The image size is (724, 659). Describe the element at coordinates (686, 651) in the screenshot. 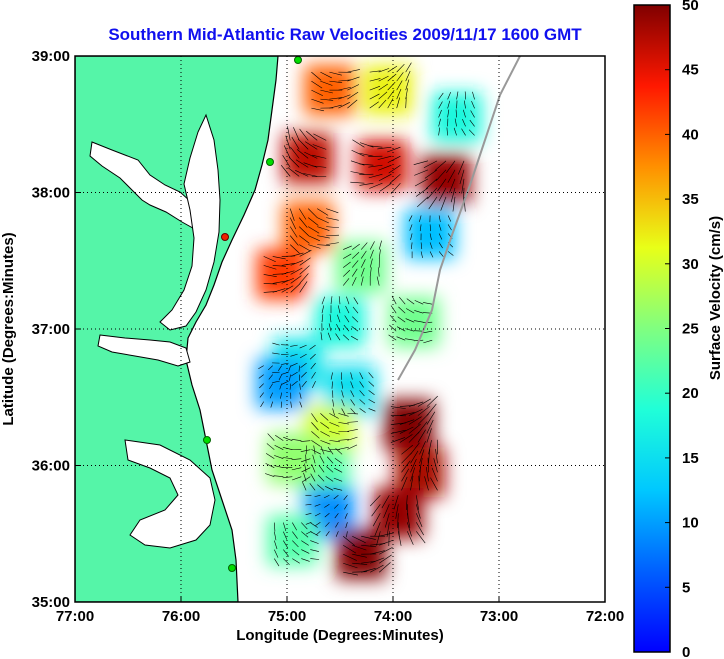

I see `colorbar-tick-label: 0` at that location.